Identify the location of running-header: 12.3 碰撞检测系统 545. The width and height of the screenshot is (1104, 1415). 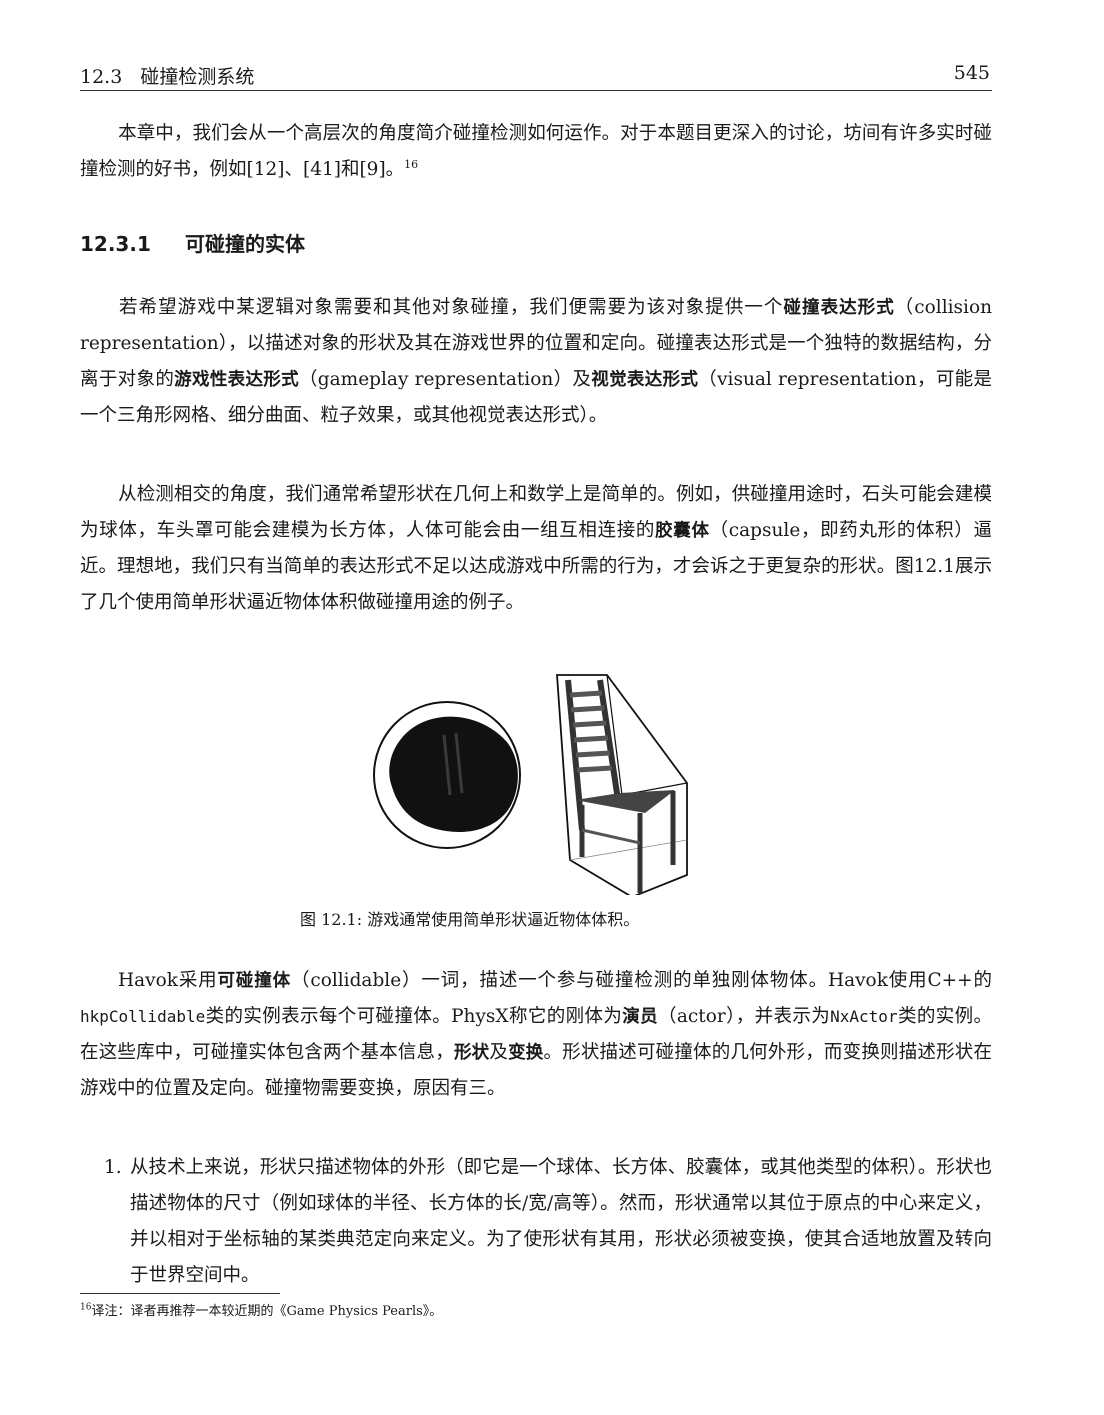
(536, 76).